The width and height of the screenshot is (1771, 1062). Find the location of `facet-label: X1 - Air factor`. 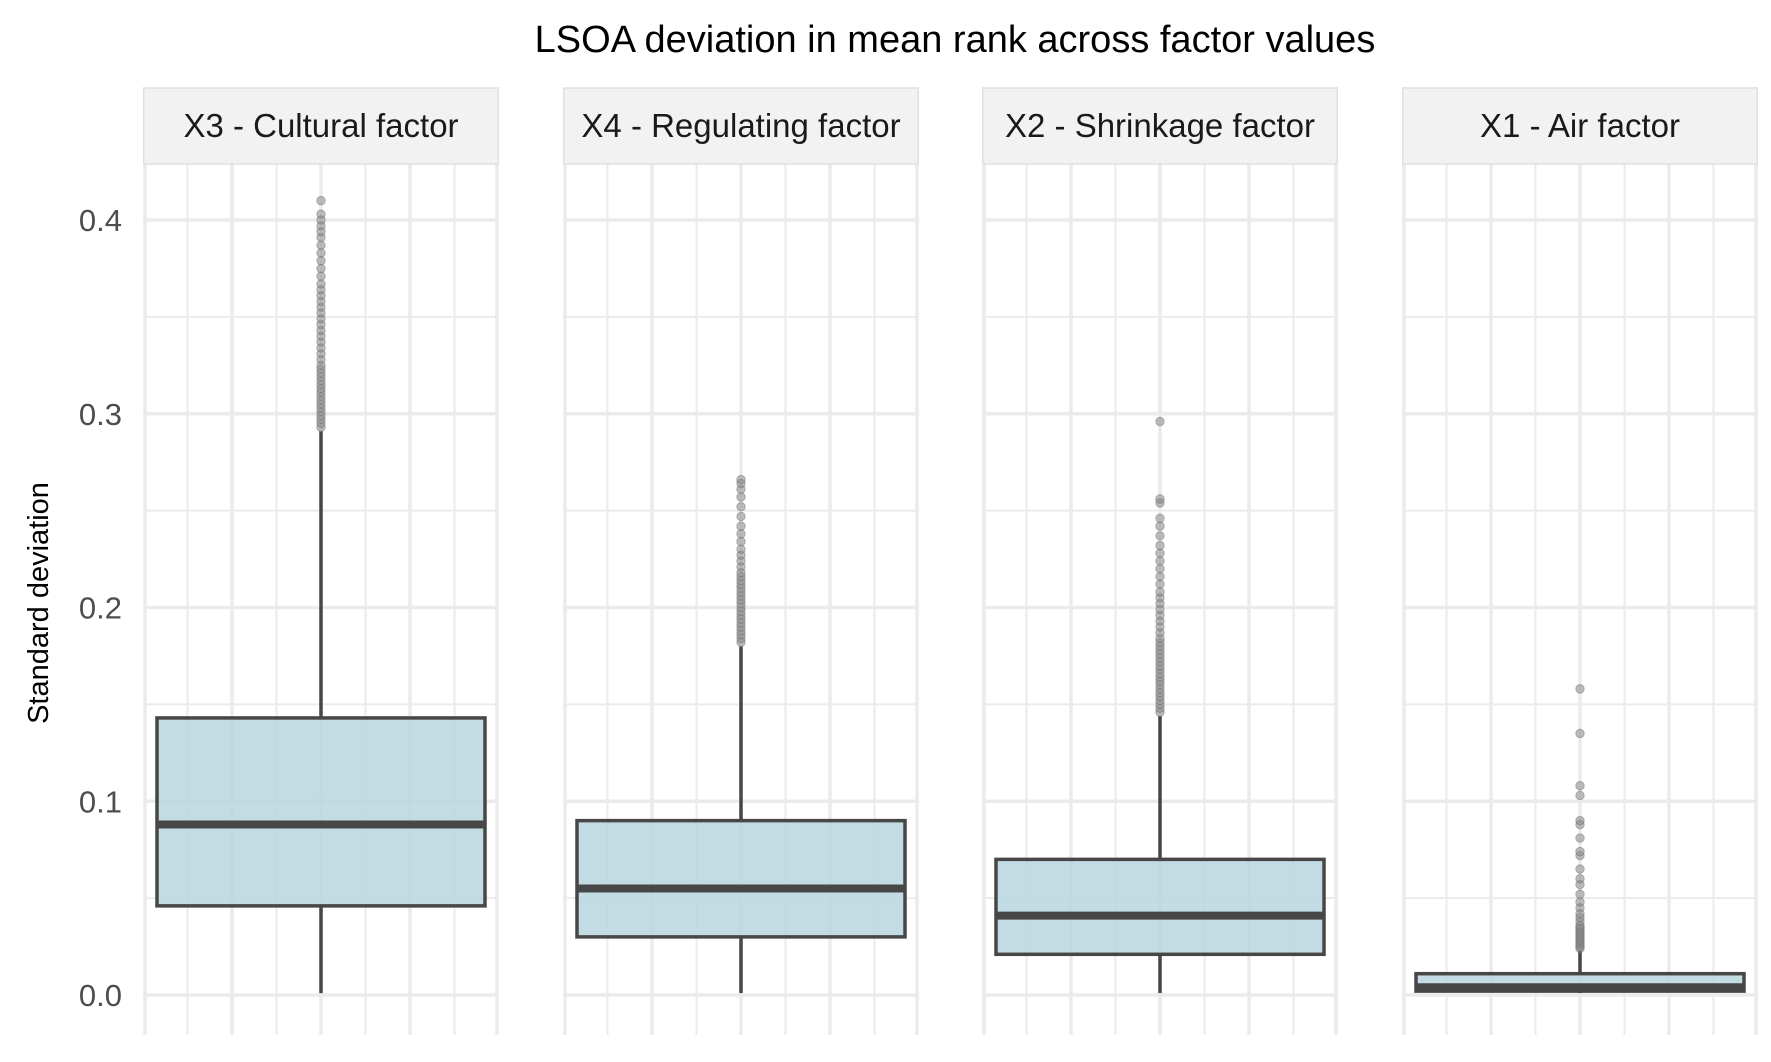

facet-label: X1 - Air factor is located at coordinates (1580, 125).